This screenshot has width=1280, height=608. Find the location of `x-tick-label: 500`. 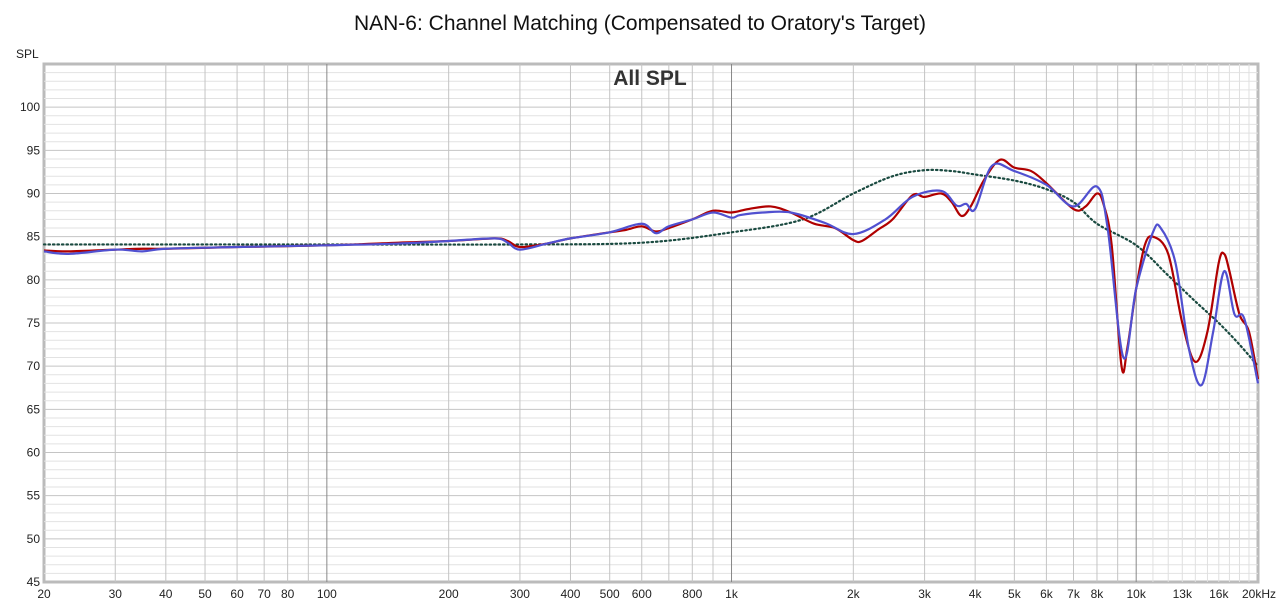

x-tick-label: 500 is located at coordinates (610, 594).